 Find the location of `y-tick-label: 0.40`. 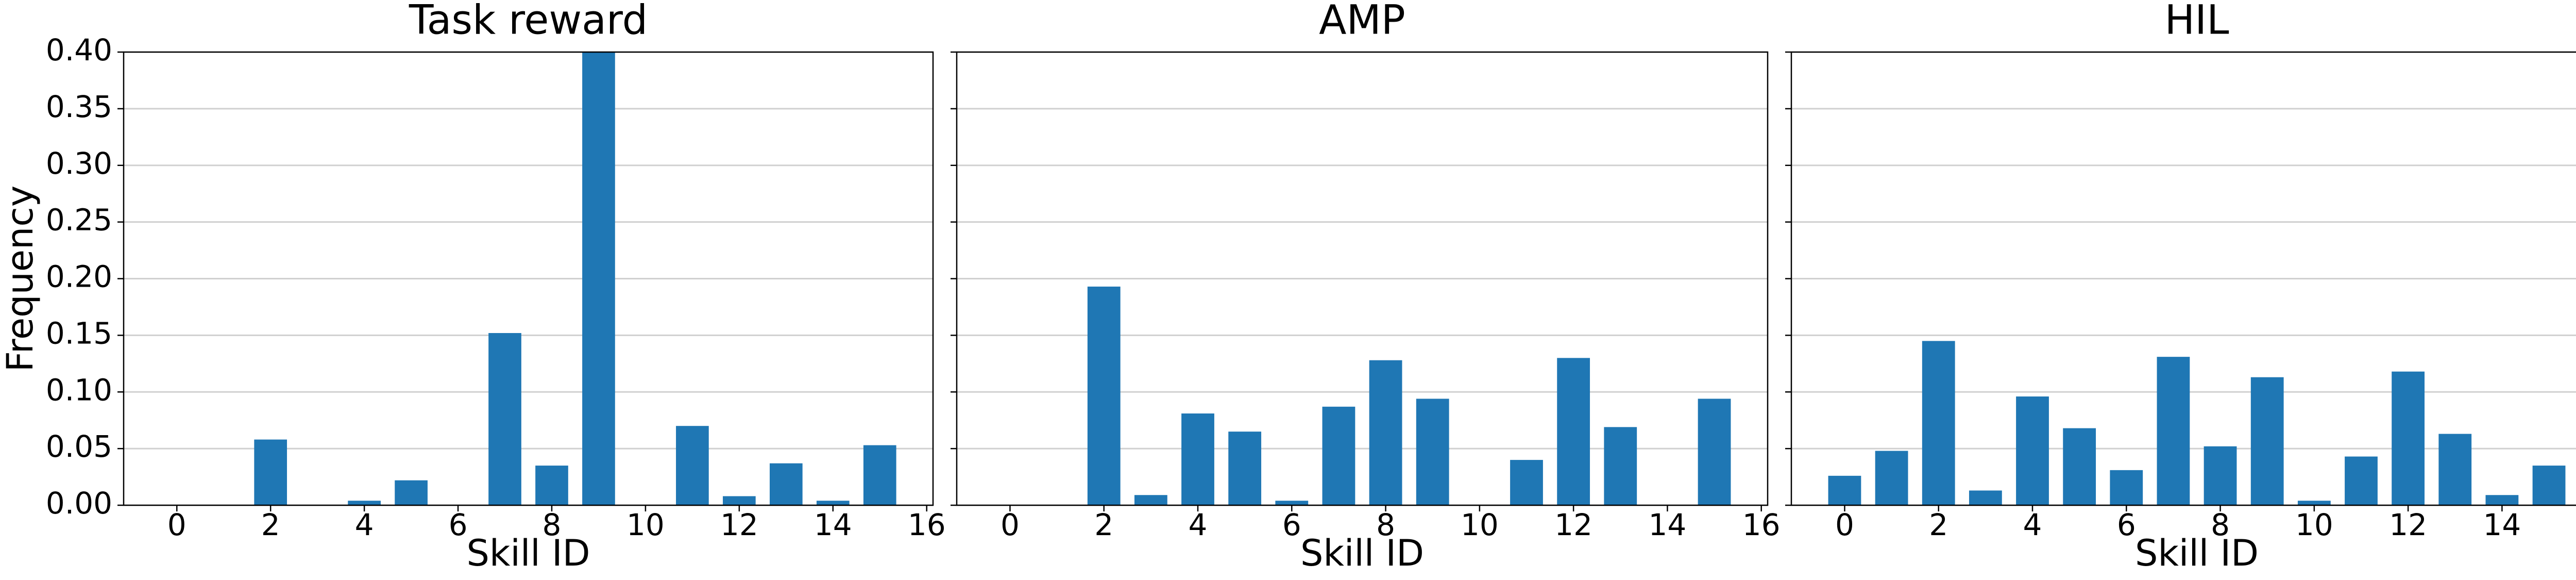

y-tick-label: 0.40 is located at coordinates (79, 50).